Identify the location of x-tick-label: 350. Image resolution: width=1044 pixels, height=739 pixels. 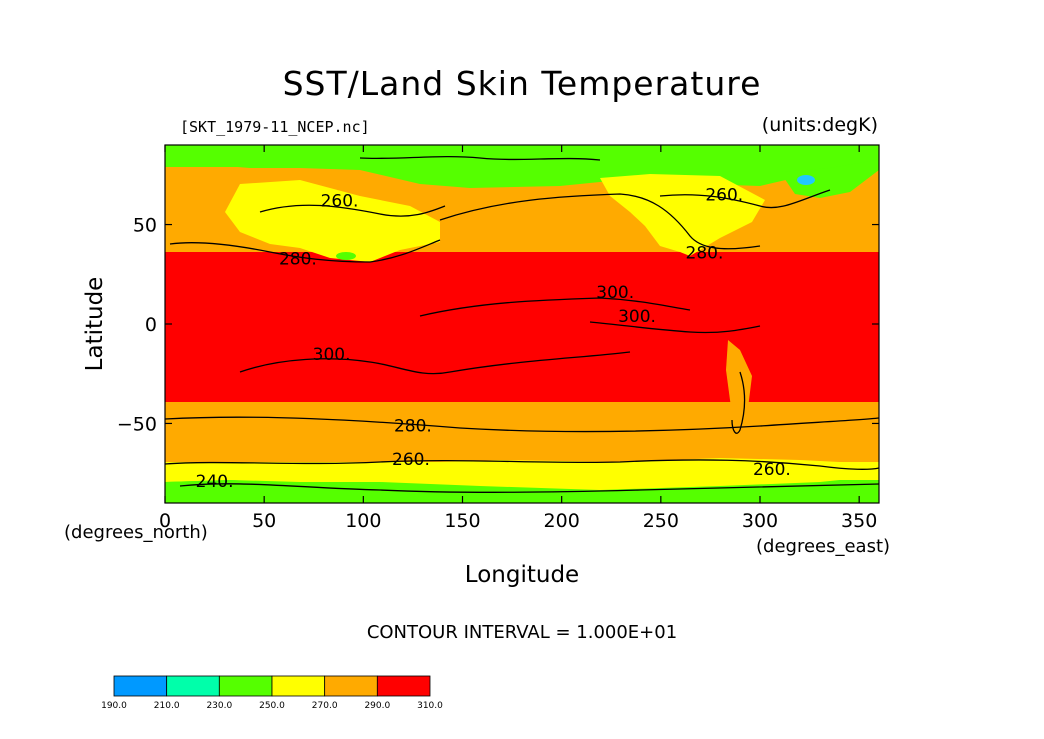
(859, 521).